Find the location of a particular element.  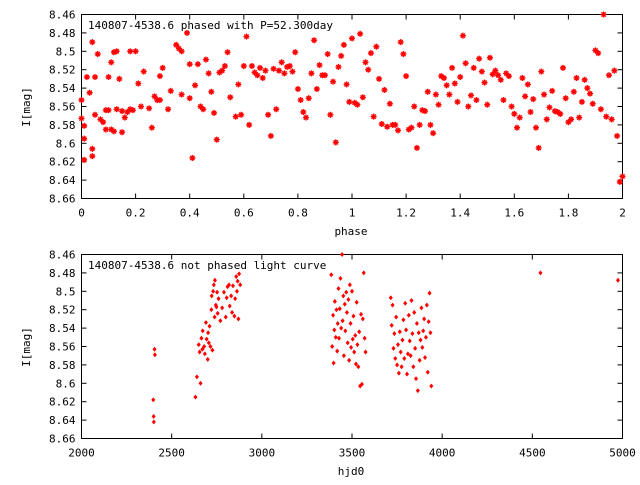

phased-x-tick-label: 1.4 is located at coordinates (460, 213).